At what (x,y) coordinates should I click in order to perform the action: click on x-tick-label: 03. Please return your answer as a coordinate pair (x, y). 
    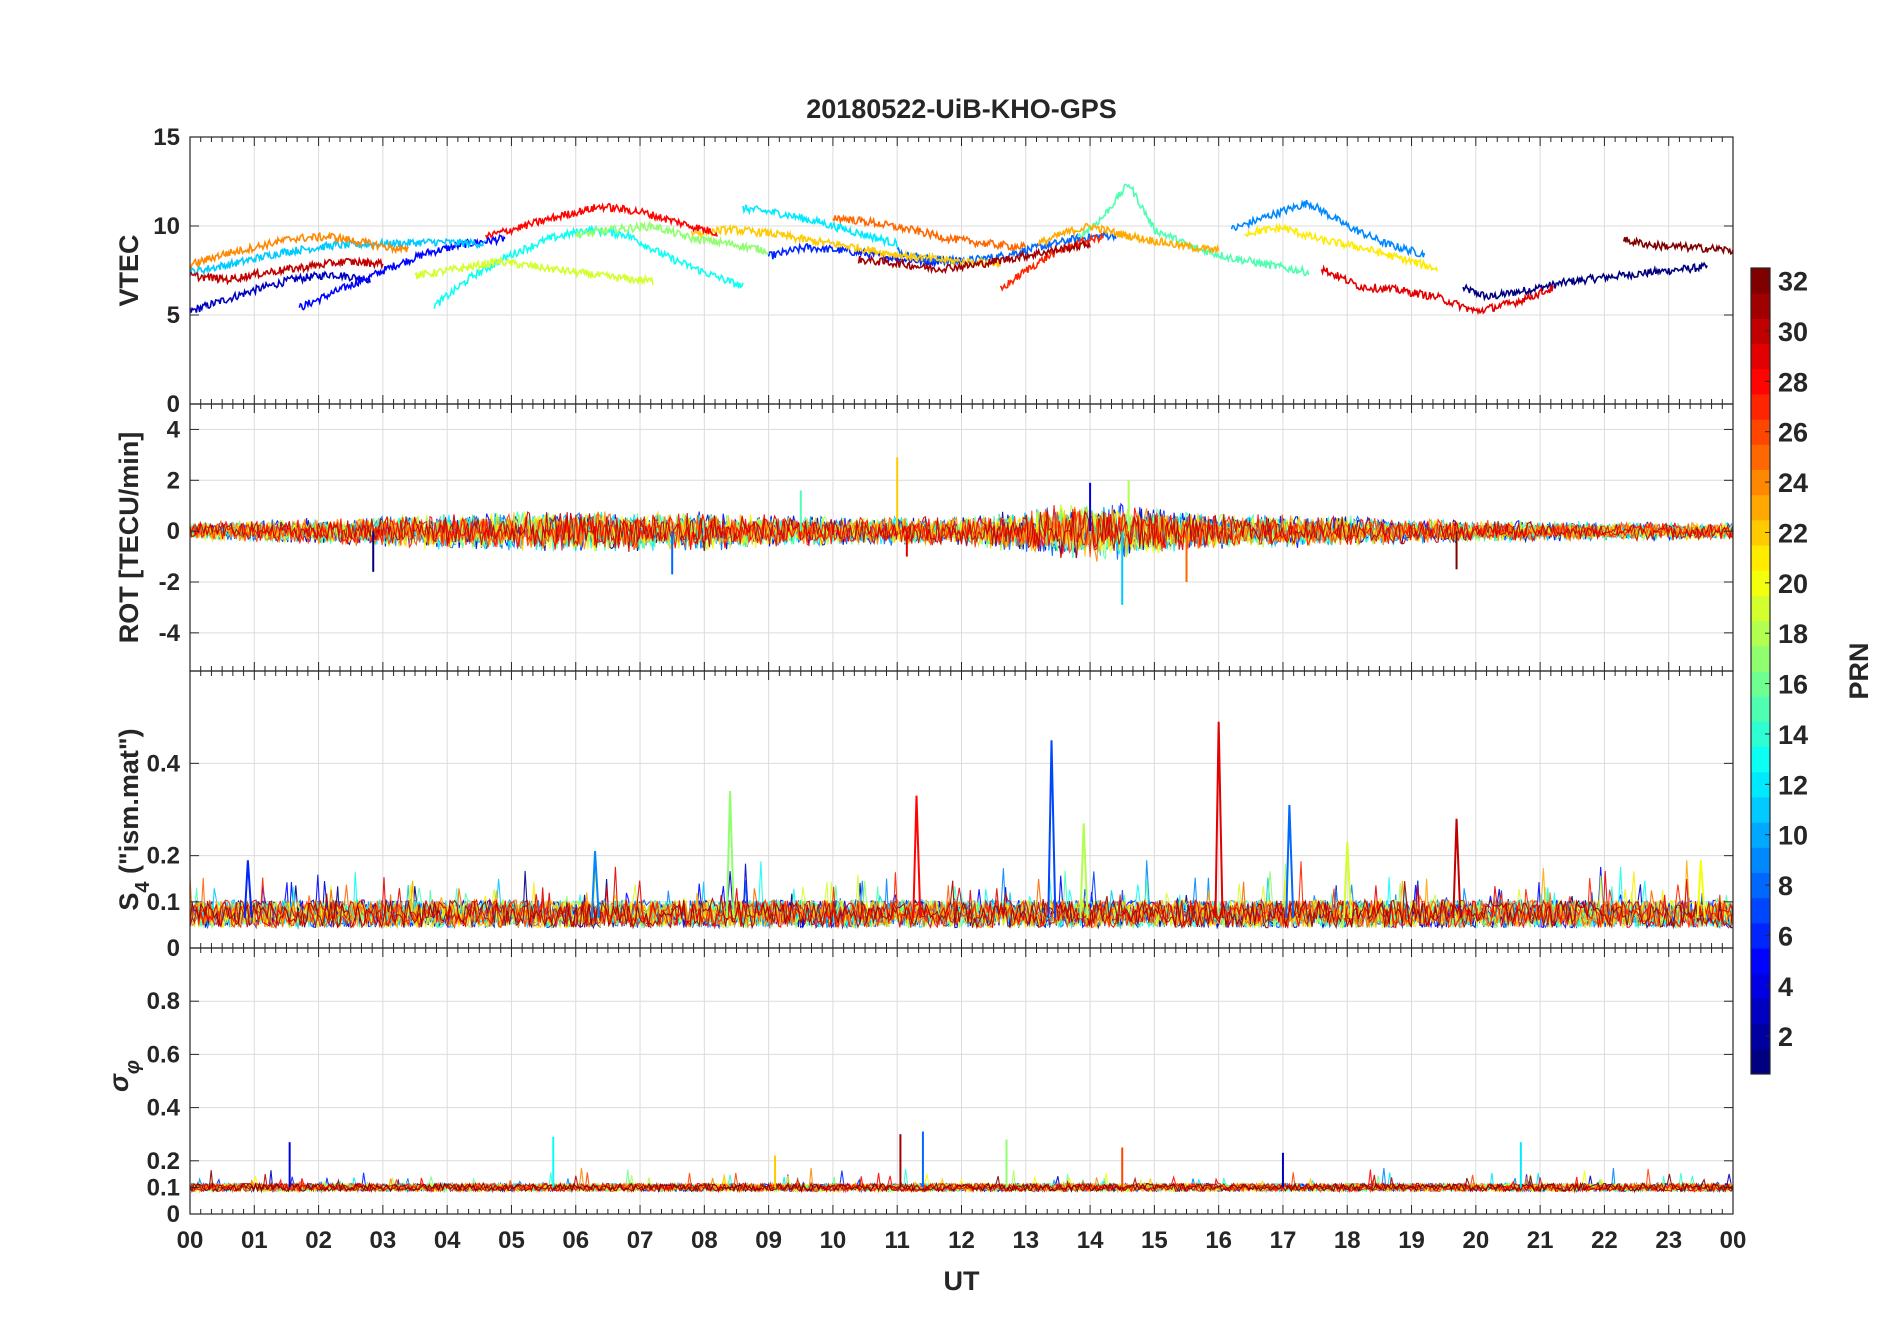
    Looking at the image, I should click on (383, 1240).